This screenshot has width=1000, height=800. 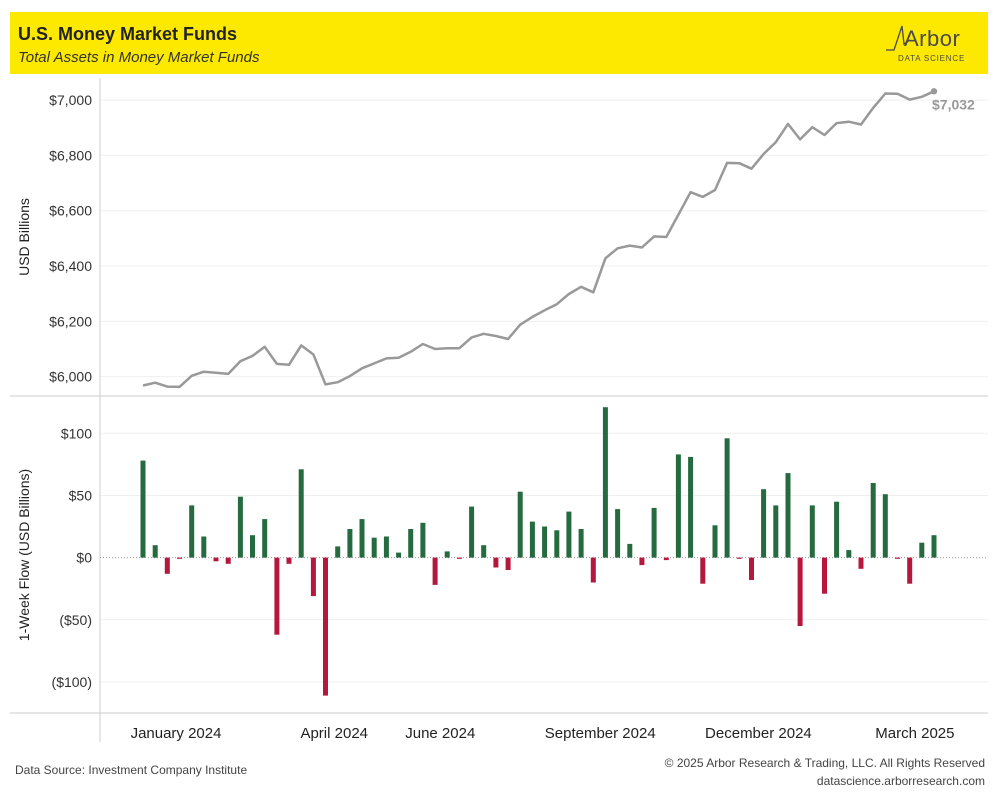 I want to click on bottom-y-tick-label: ($100), so click(x=72, y=682).